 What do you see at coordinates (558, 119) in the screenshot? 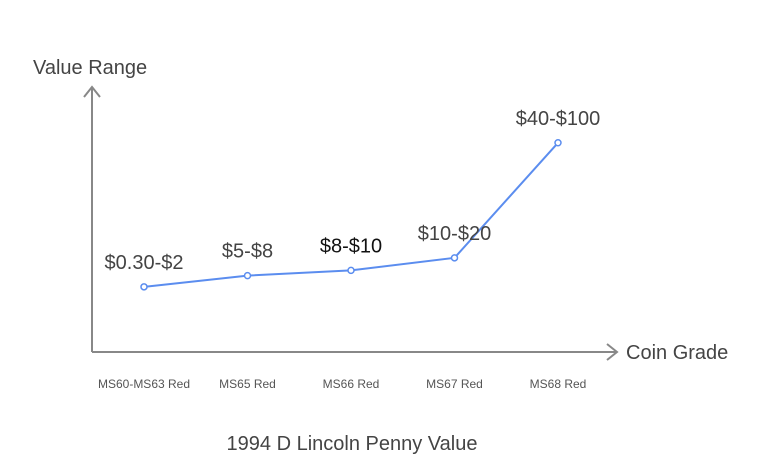
I see `data-label: $40-$100` at bounding box center [558, 119].